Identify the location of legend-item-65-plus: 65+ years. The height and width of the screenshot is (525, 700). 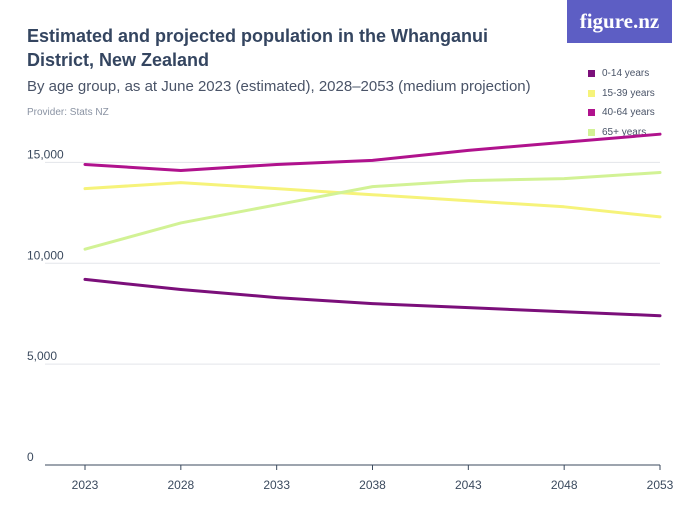
(621, 133).